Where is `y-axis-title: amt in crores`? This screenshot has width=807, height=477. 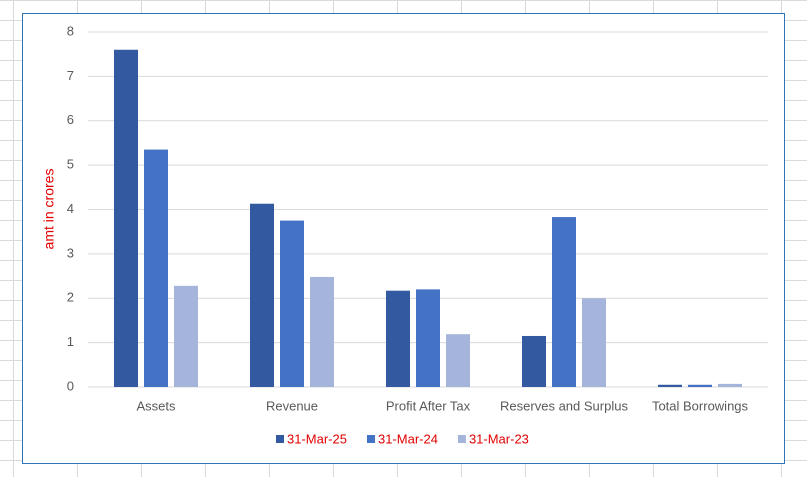
y-axis-title: amt in crores is located at coordinates (49, 209).